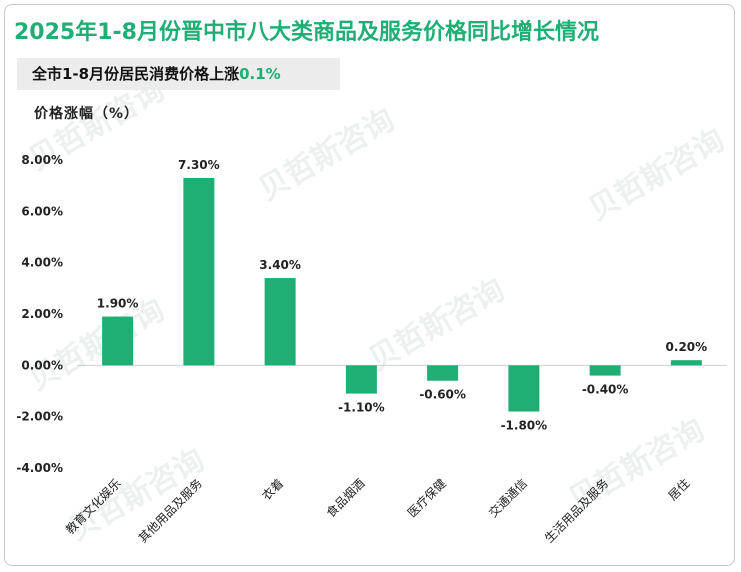  What do you see at coordinates (170, 511) in the screenshot?
I see `x-tick-label: 其他用品及服务` at bounding box center [170, 511].